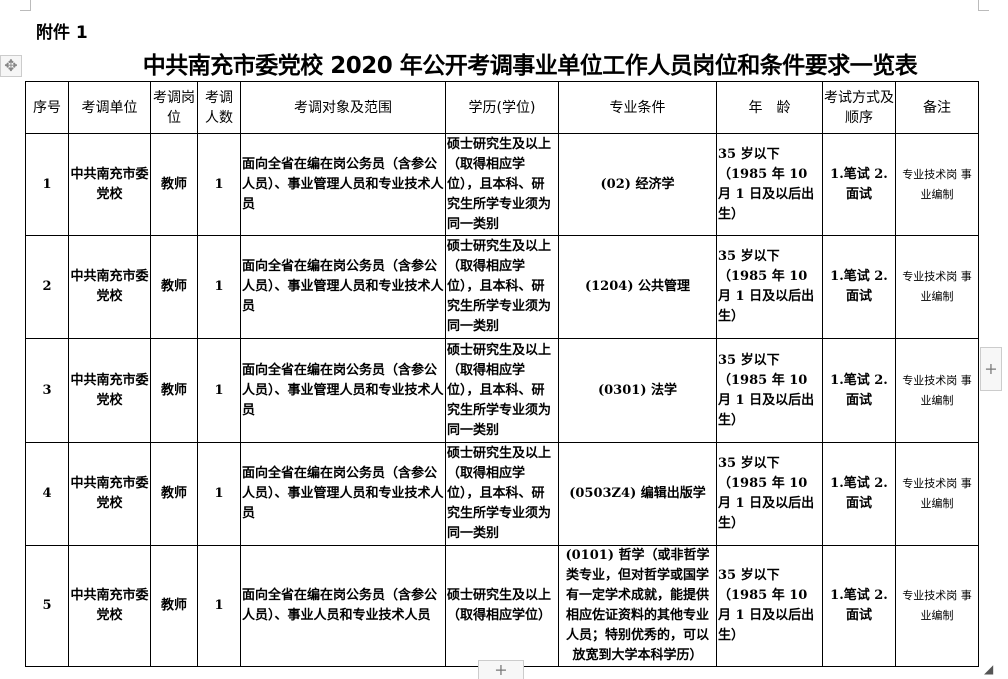 This screenshot has width=1008, height=679. Describe the element at coordinates (174, 107) in the screenshot. I see `header-post: 考调岗位` at that location.